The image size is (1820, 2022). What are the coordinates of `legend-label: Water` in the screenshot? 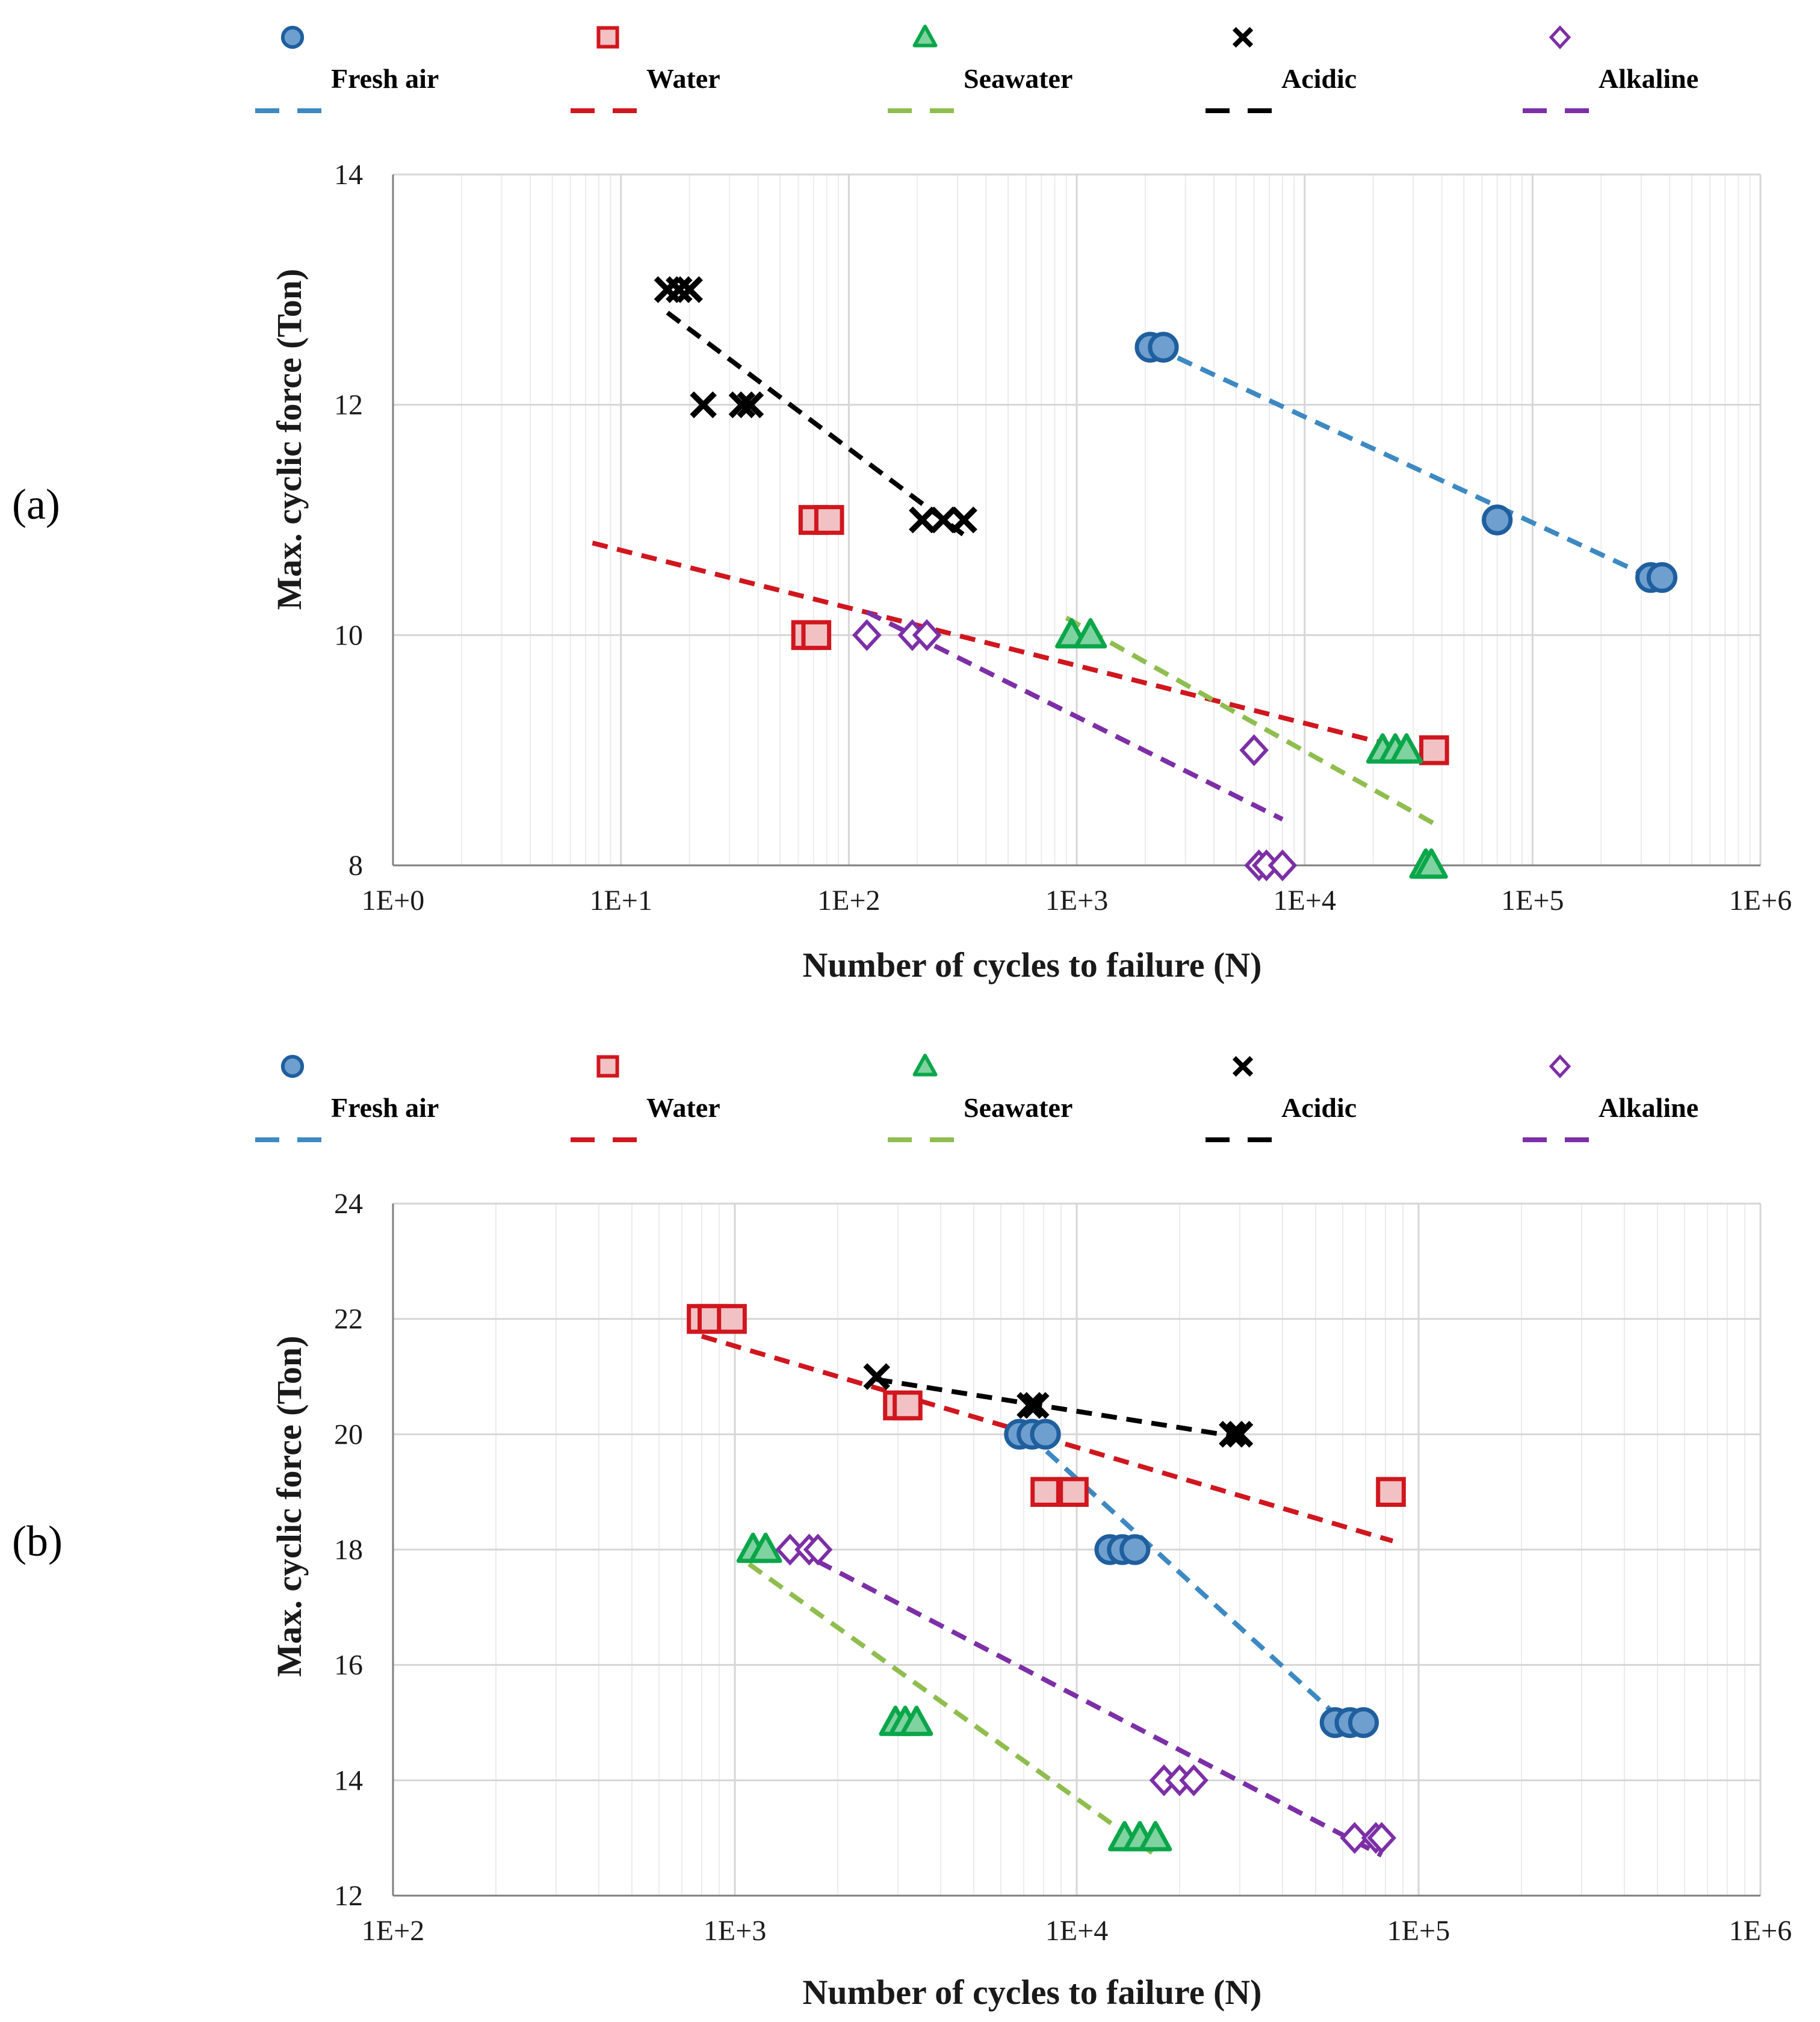 It's located at (683, 78).